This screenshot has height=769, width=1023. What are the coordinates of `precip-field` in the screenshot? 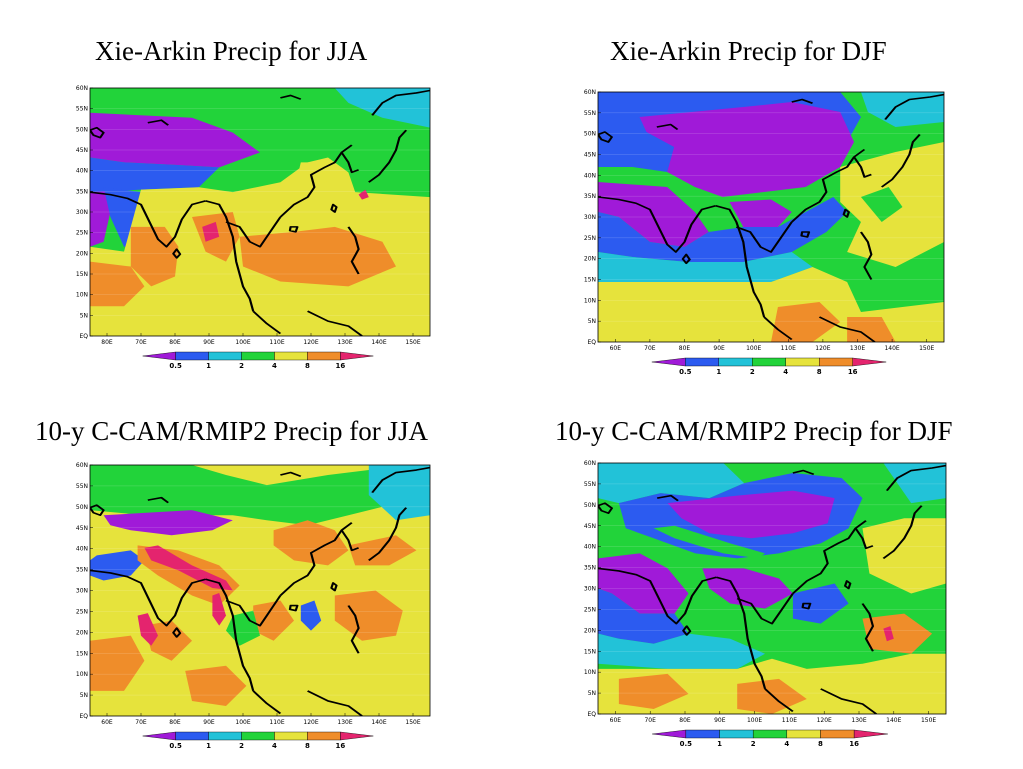 It's located at (260, 212).